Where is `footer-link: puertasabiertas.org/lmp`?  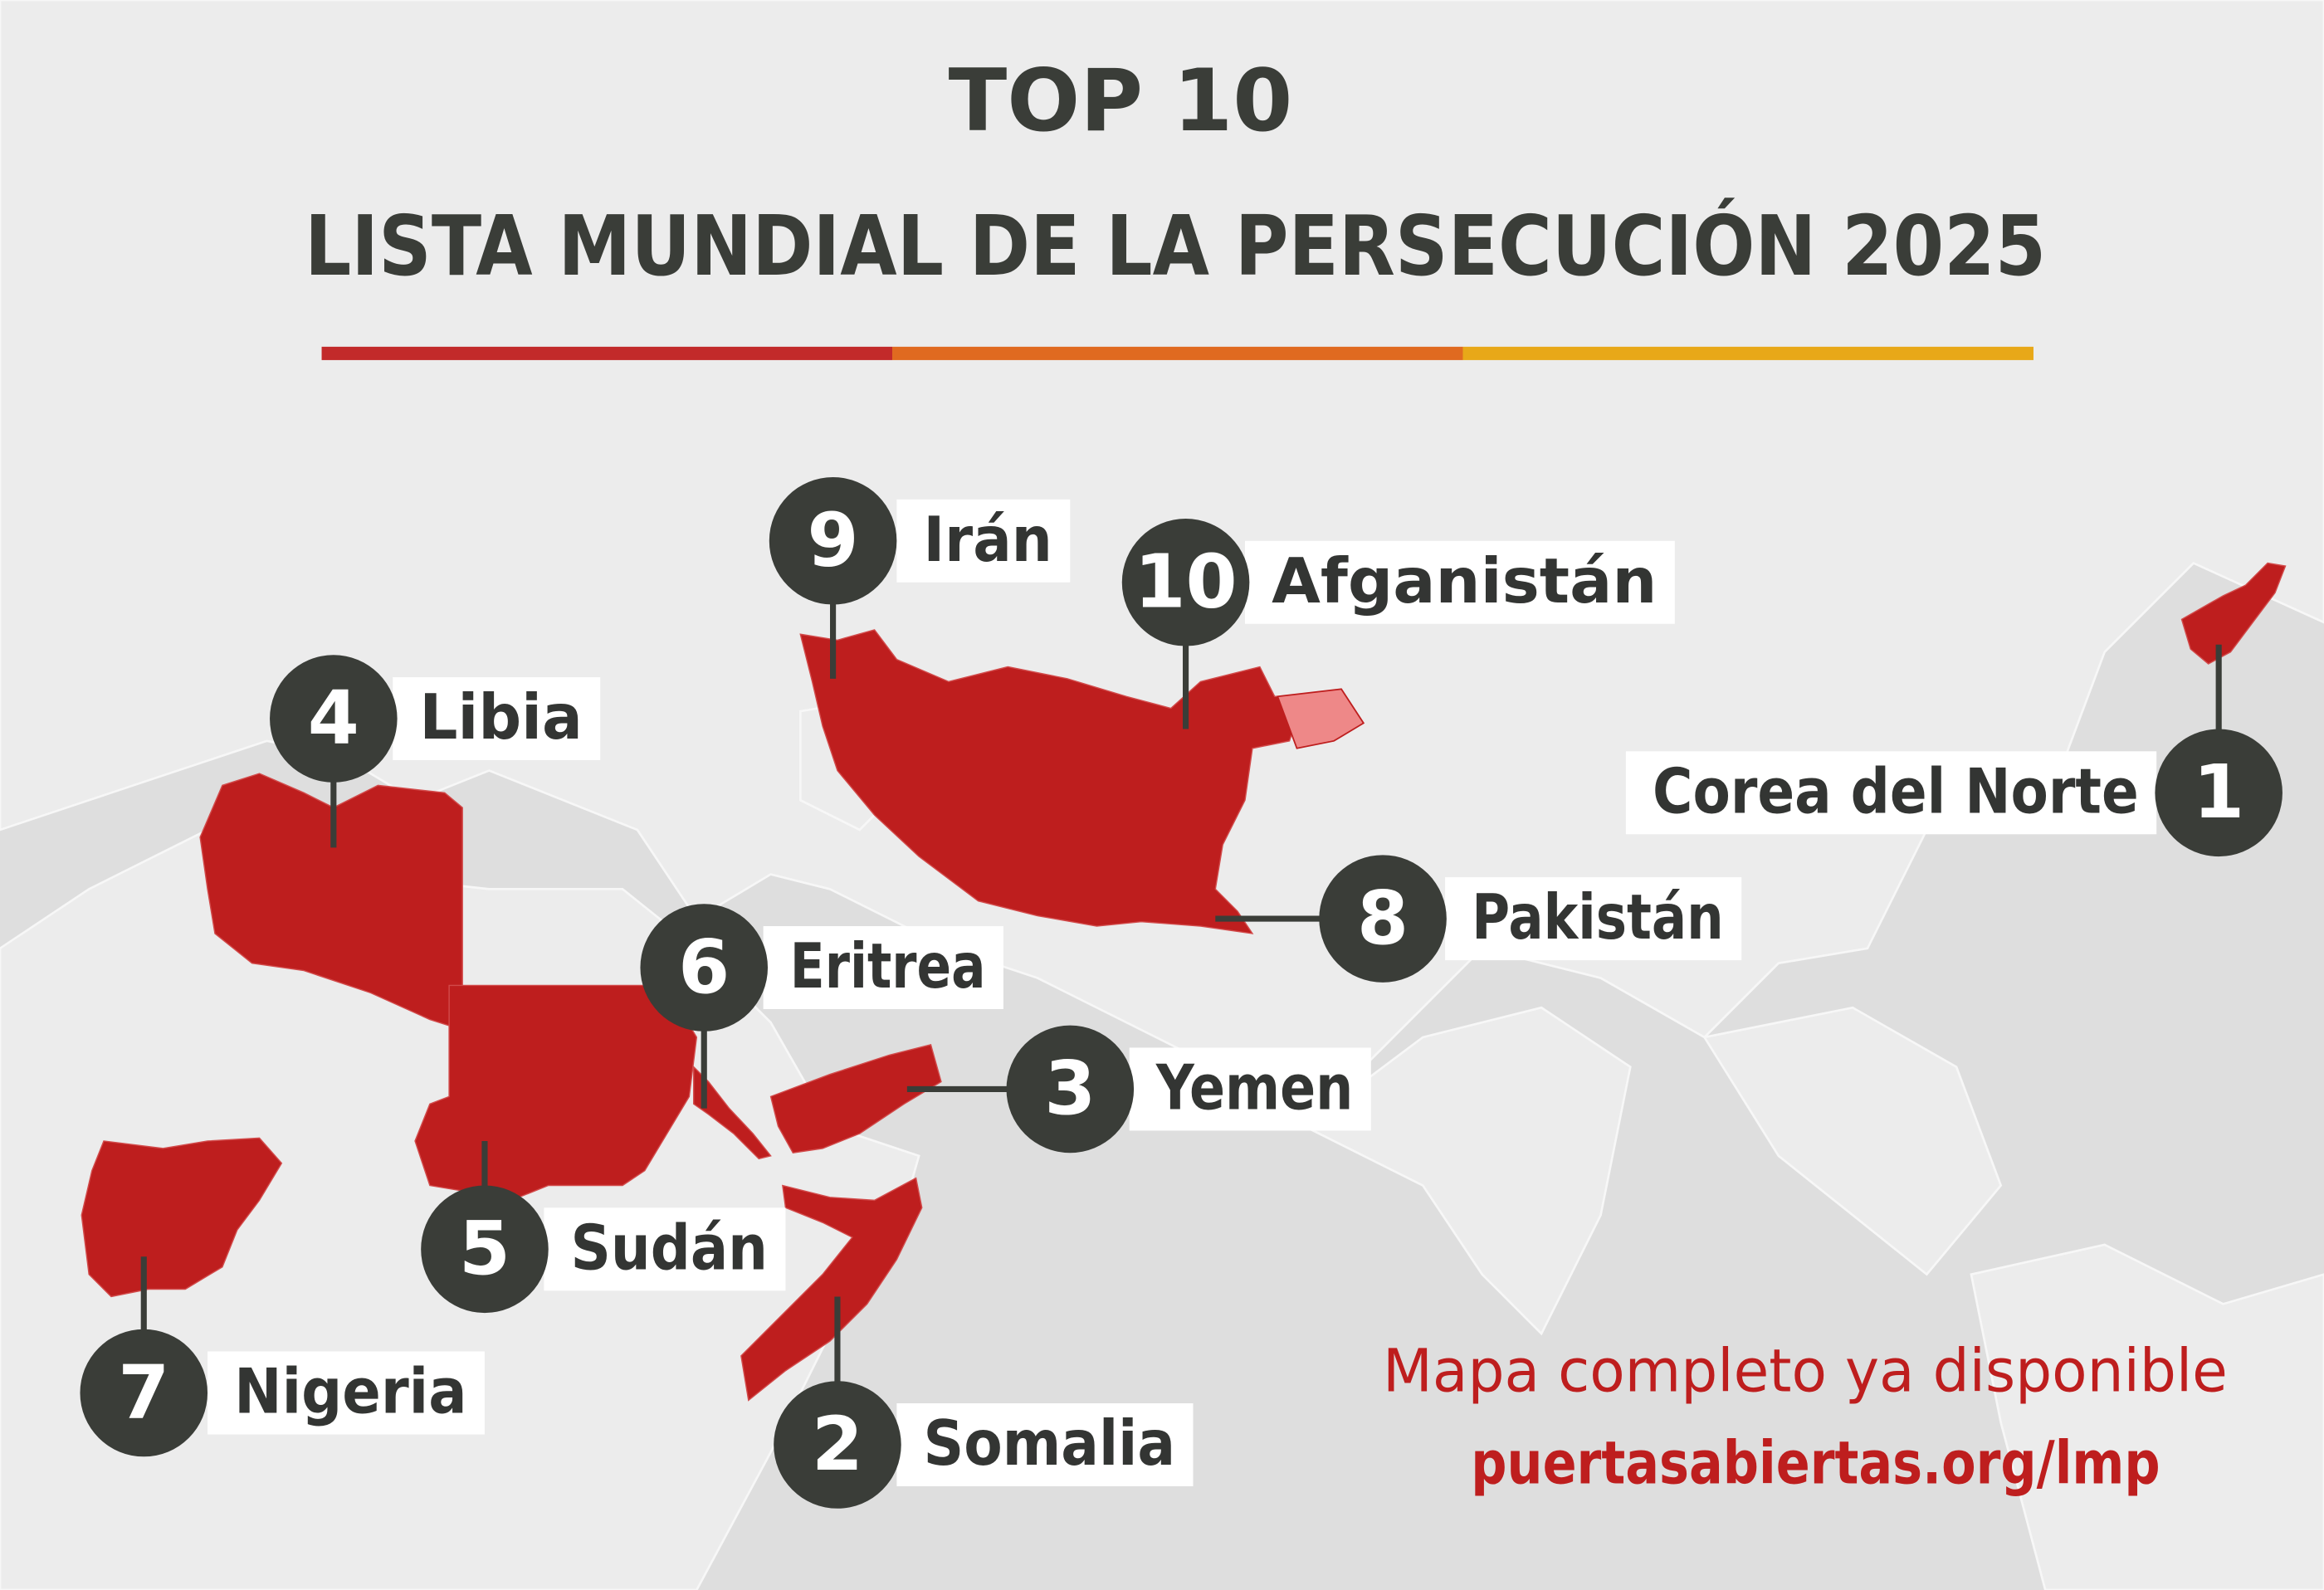
footer-link: puertasabiertas.org/lmp is located at coordinates (1815, 1462).